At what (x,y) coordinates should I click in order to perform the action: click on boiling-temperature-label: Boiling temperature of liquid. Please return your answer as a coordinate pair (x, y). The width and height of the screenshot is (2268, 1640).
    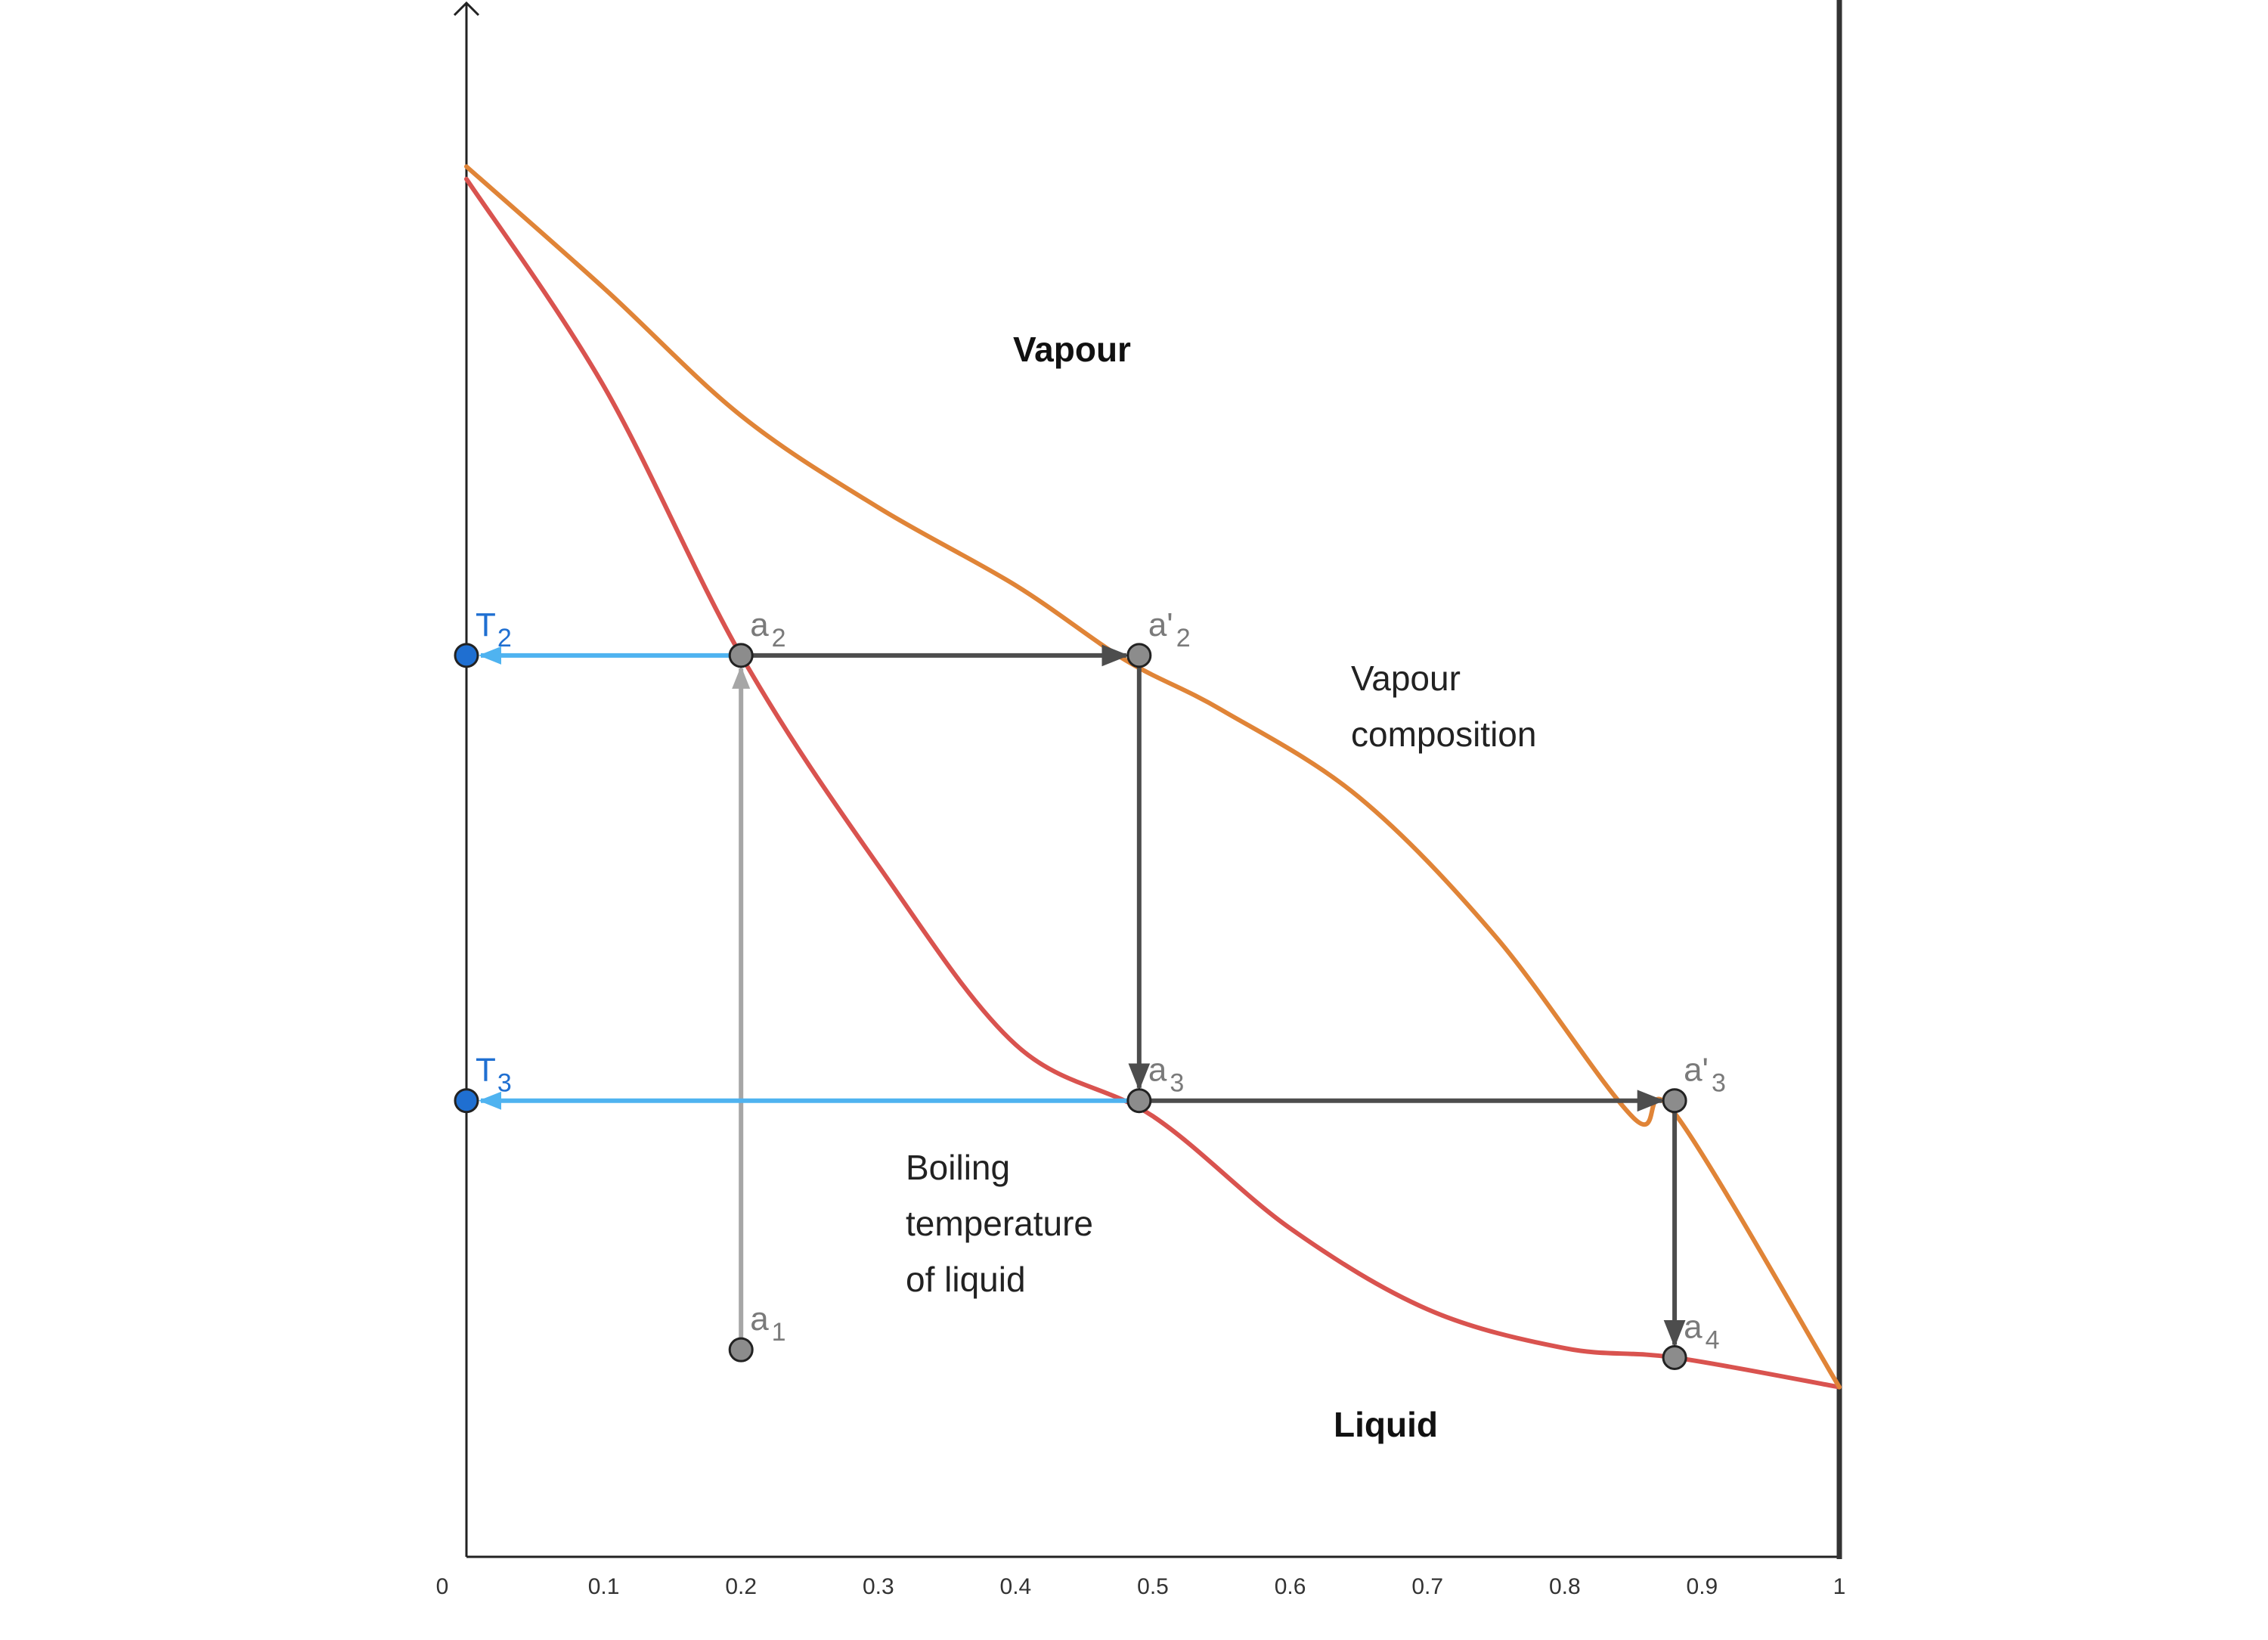
    Looking at the image, I should click on (1004, 1223).